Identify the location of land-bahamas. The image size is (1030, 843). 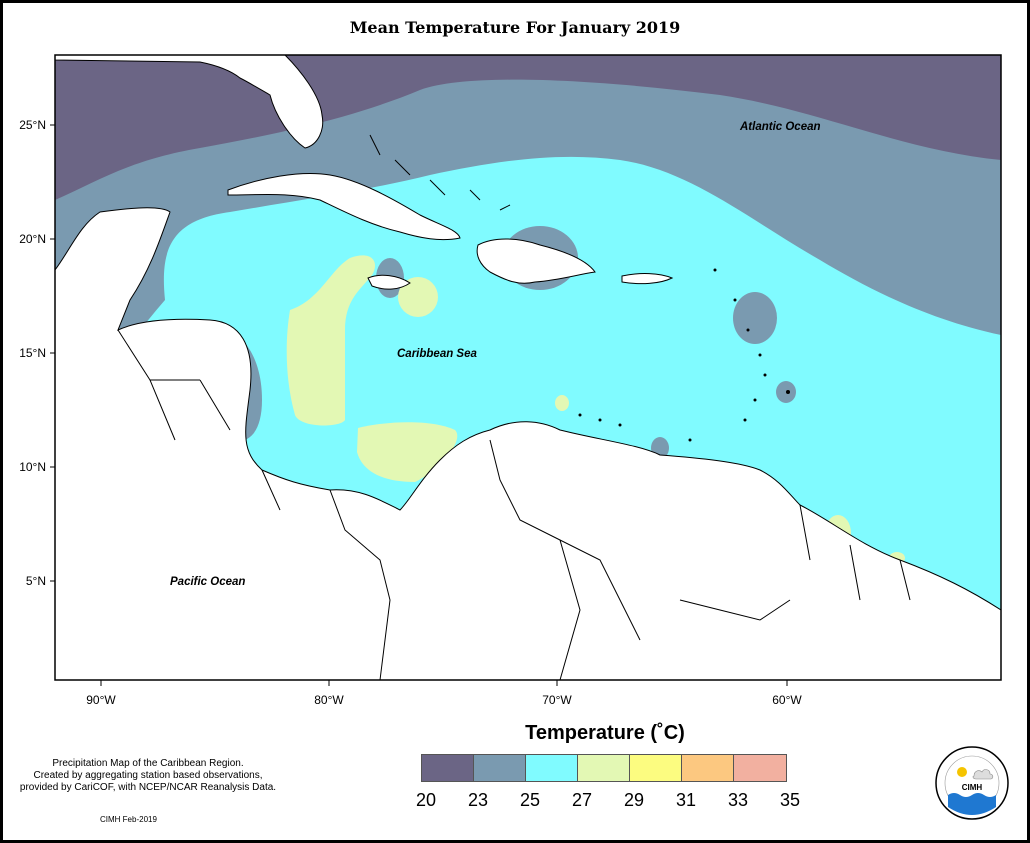
(440, 172).